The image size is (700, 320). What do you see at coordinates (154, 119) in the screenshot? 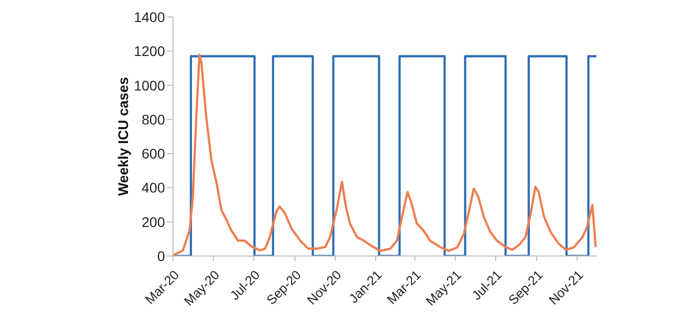
I see `y-tick-label: 800` at bounding box center [154, 119].